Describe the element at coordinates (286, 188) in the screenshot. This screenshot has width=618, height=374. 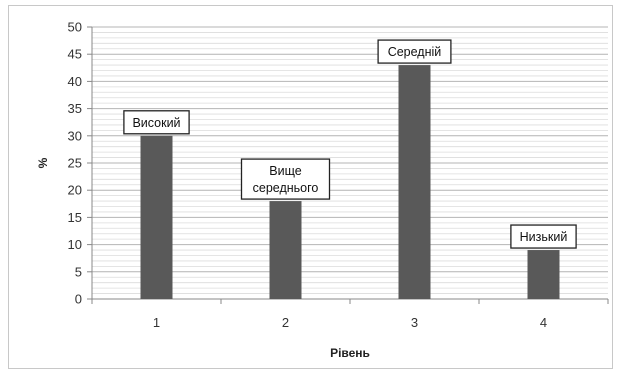
I see `data-callout-label: середнього` at that location.